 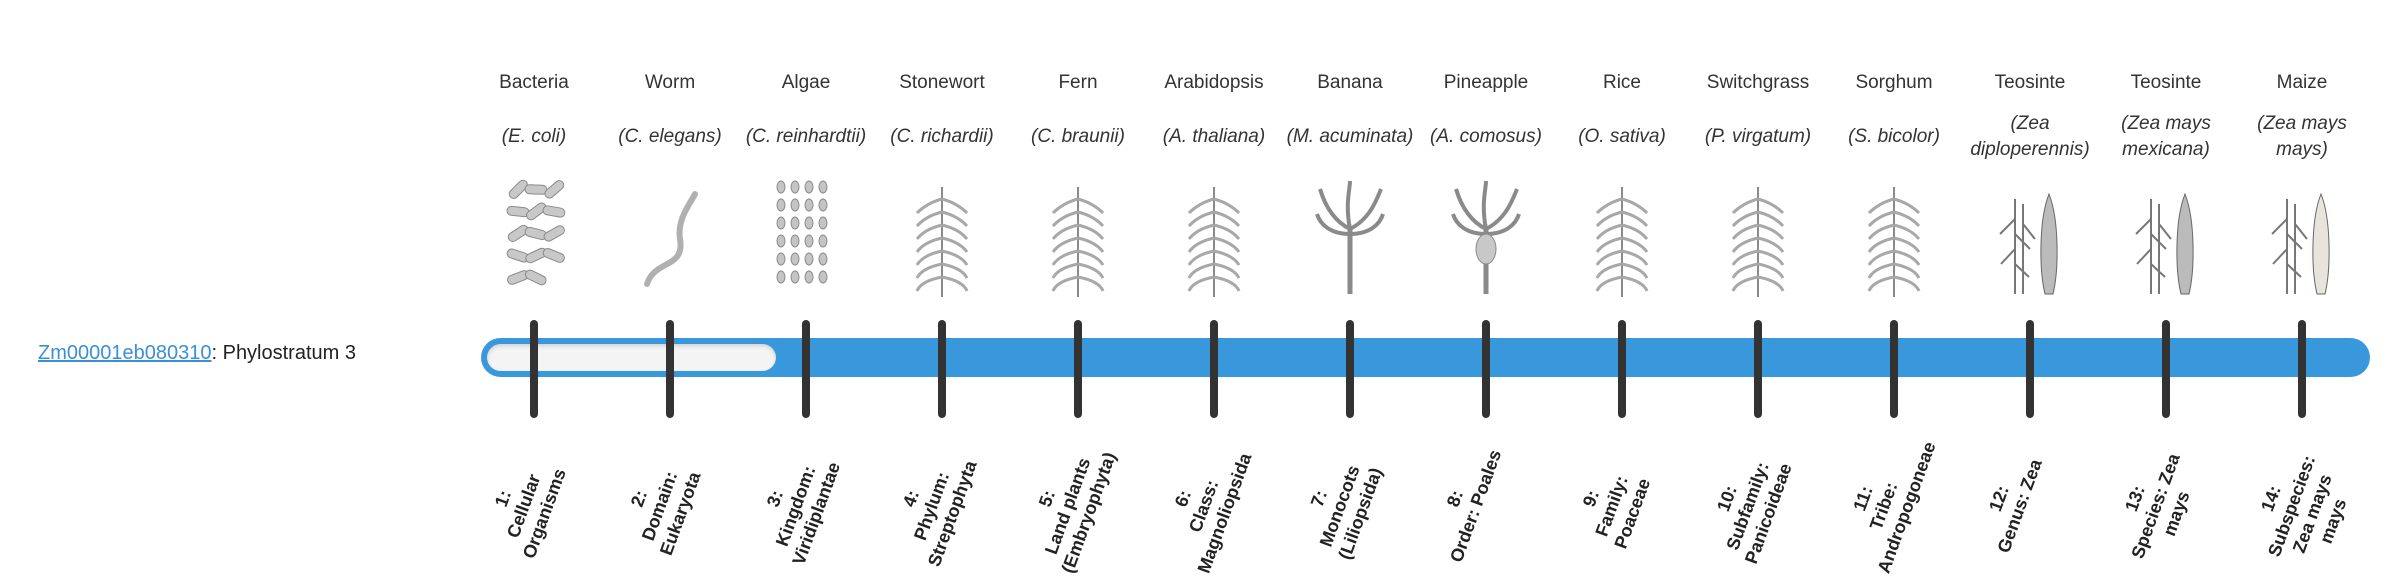 I want to click on species-text: (A. thaliana), so click(x=1214, y=136).